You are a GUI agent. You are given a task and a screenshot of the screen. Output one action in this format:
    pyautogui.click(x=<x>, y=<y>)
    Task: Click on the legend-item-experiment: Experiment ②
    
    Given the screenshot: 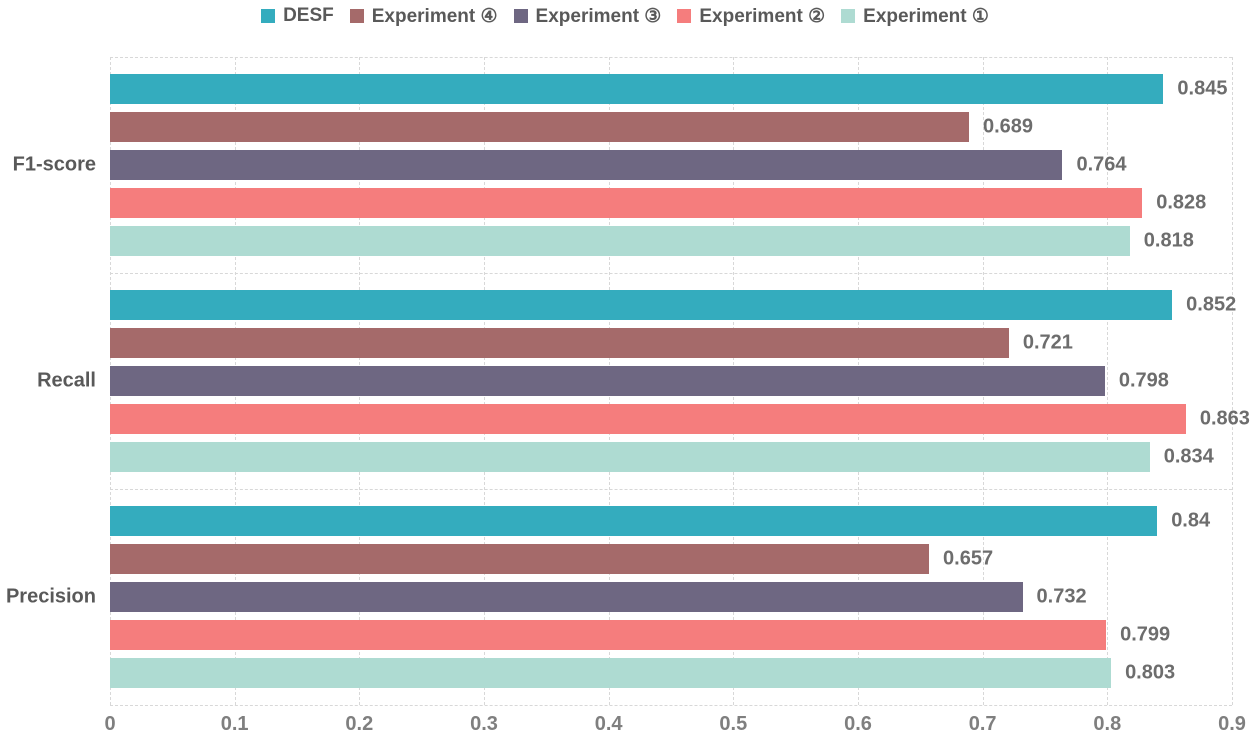 What is the action you would take?
    pyautogui.click(x=751, y=16)
    